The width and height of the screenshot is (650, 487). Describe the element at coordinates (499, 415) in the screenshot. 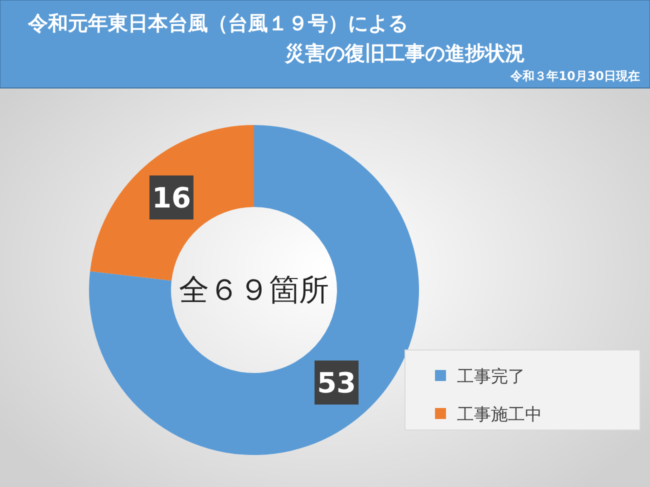

I see `legend-label: 工事施工中` at that location.